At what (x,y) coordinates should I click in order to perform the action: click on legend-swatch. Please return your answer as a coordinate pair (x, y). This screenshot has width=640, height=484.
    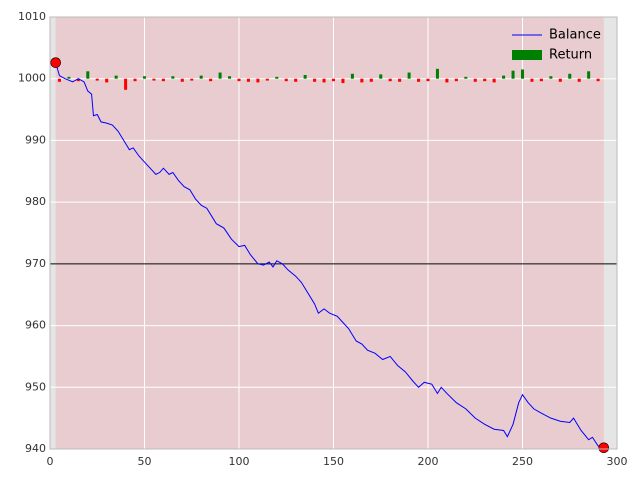
    Looking at the image, I should click on (527, 55).